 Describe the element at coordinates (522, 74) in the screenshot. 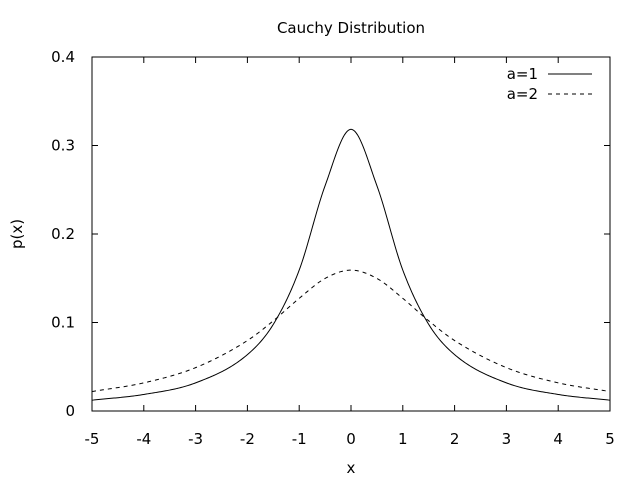

I see `legend-label: a=1` at that location.